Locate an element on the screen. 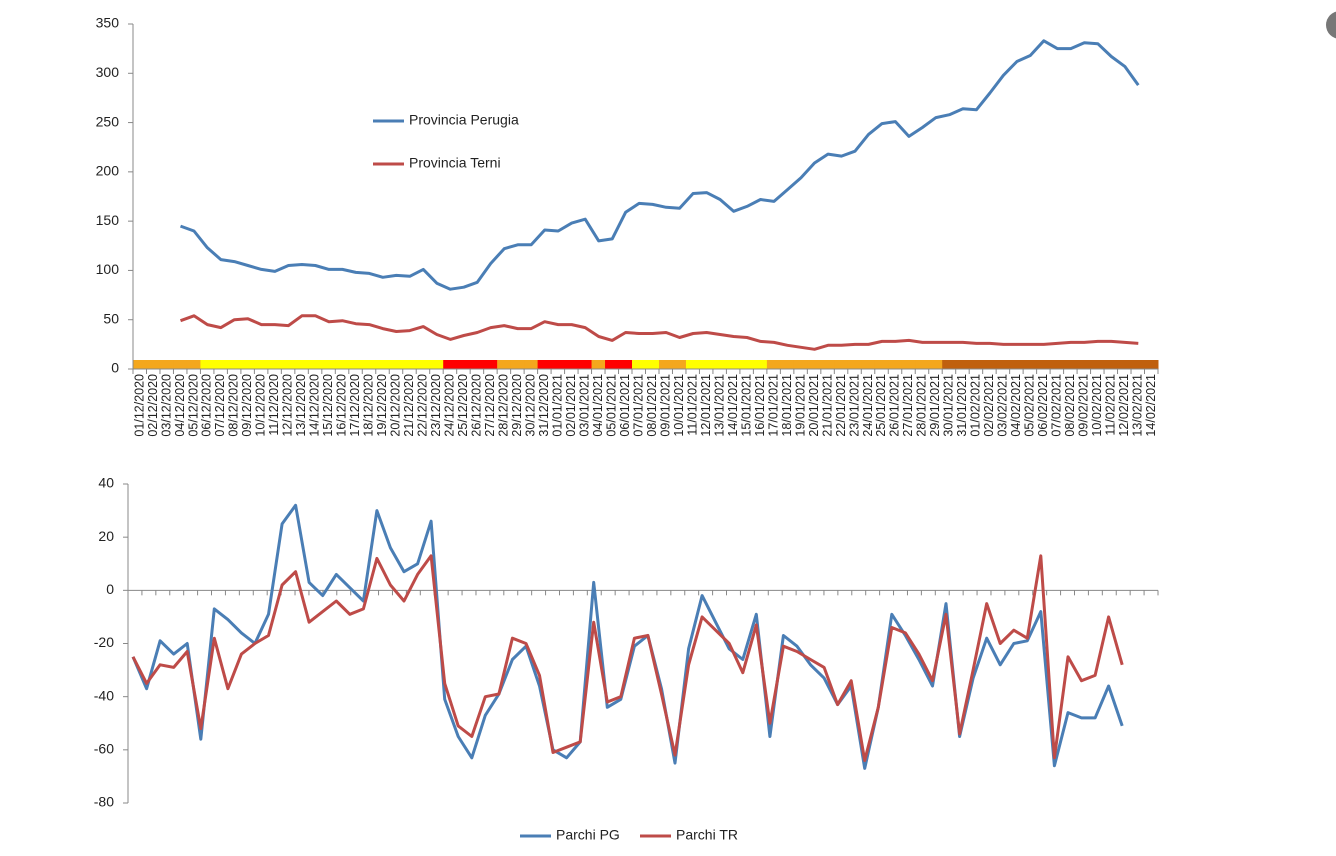 This screenshot has width=1336, height=856. legend-label: Parchi PG is located at coordinates (588, 835).